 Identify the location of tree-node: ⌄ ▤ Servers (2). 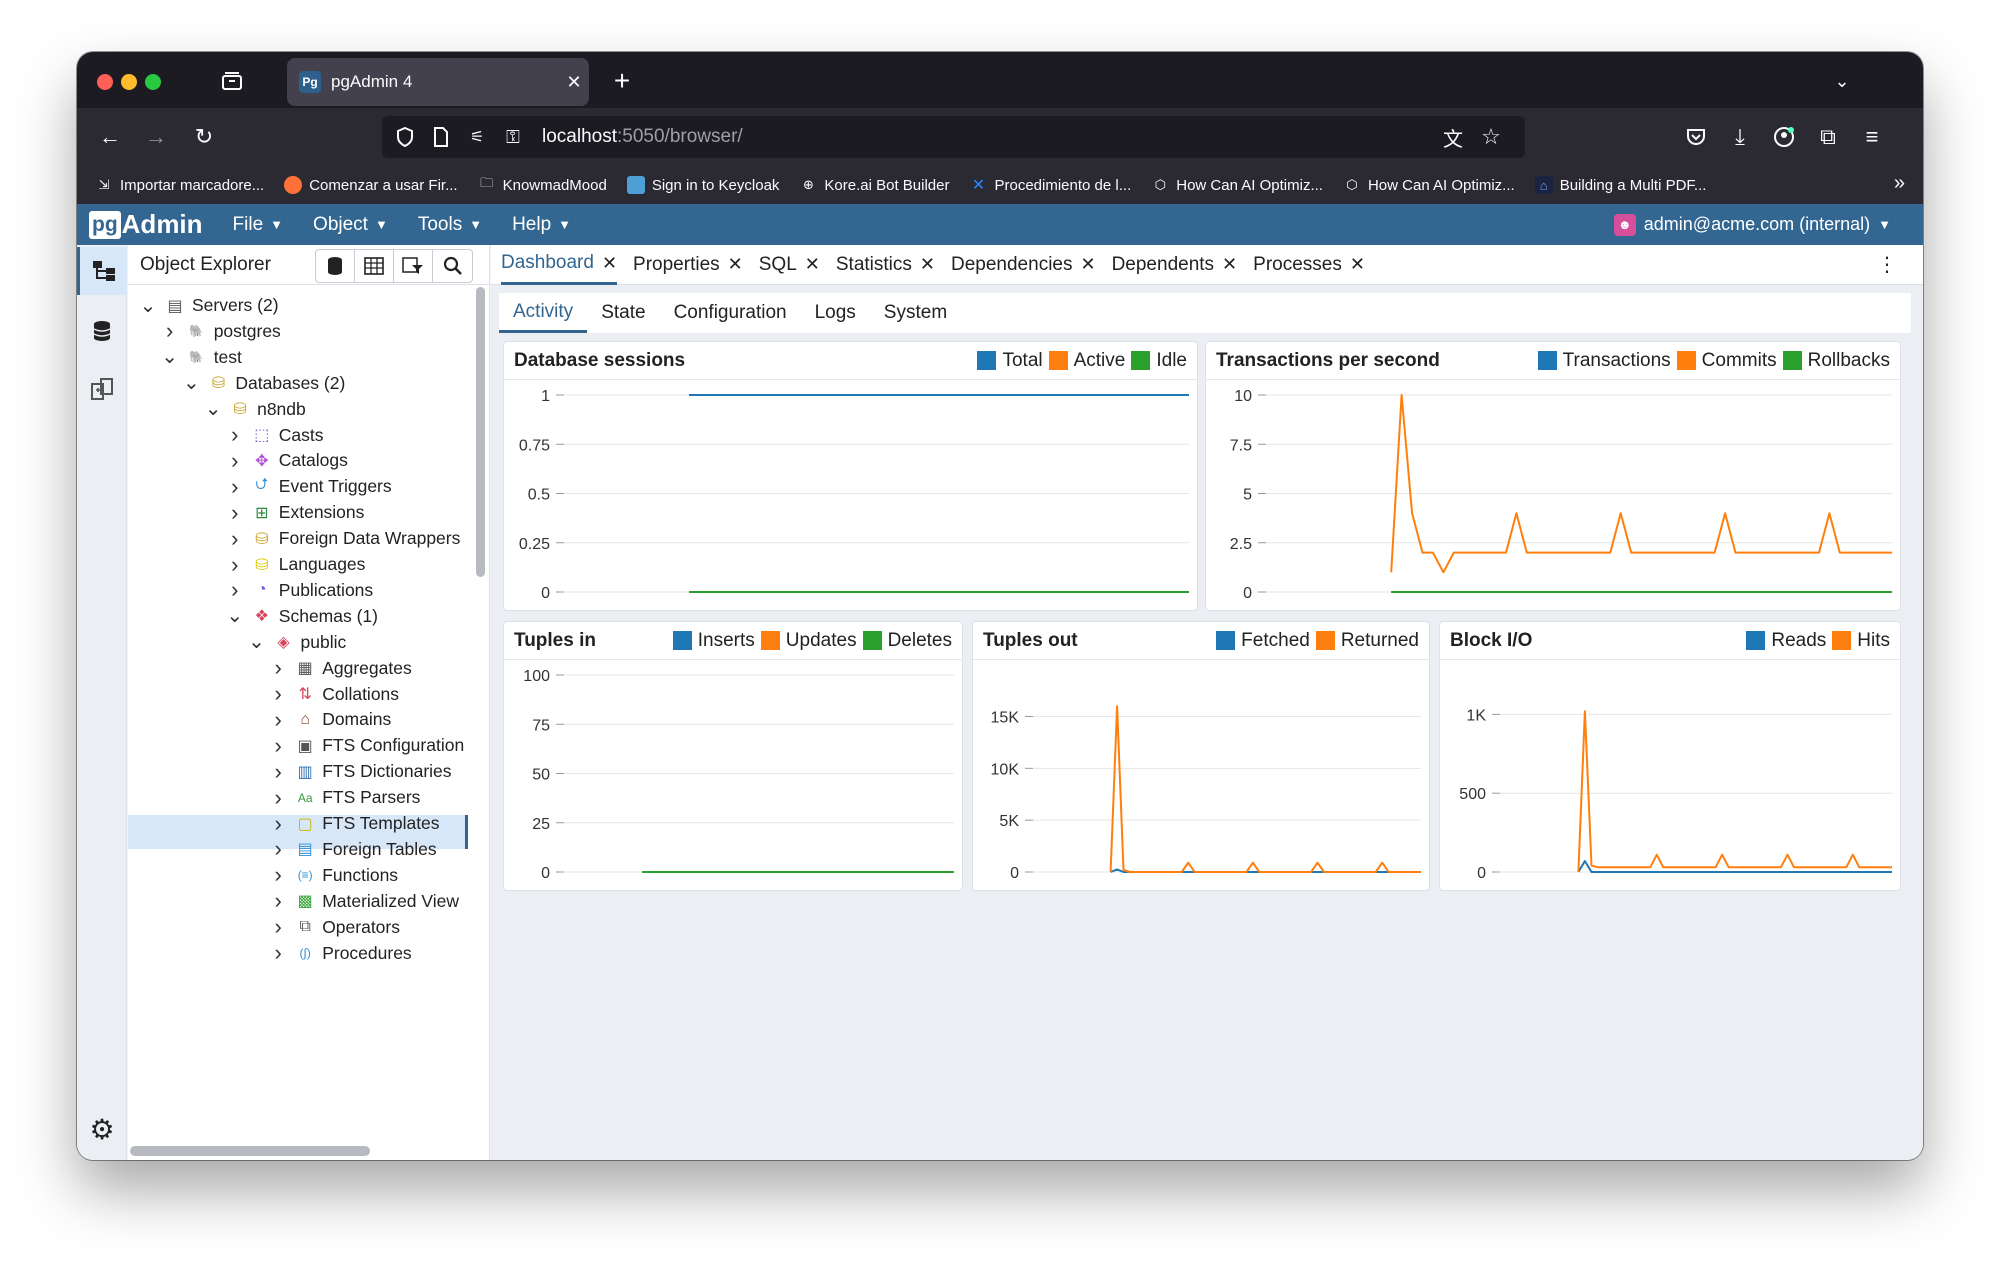
(208, 305).